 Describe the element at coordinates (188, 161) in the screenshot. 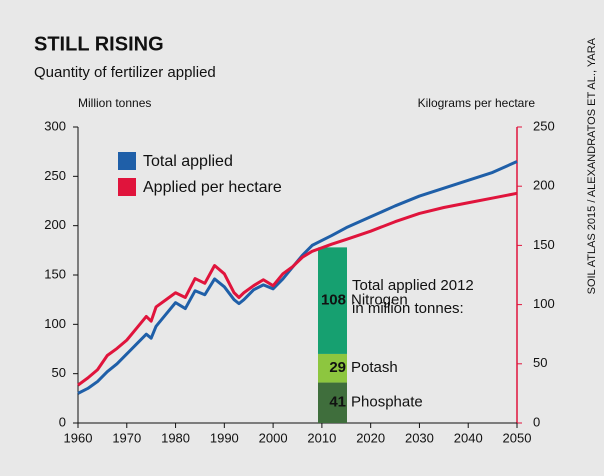

I see `legend-label: Total applied` at that location.